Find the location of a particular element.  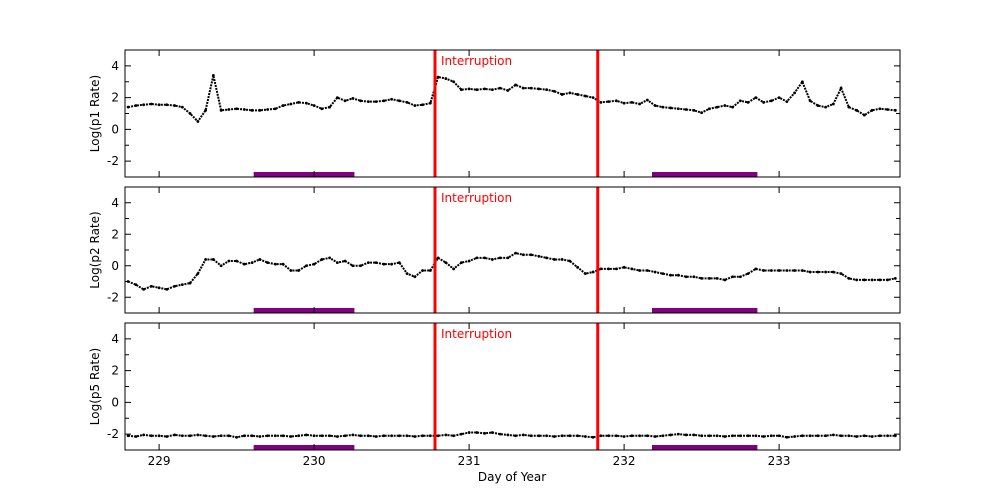

x-tick-label: 232 is located at coordinates (624, 461).